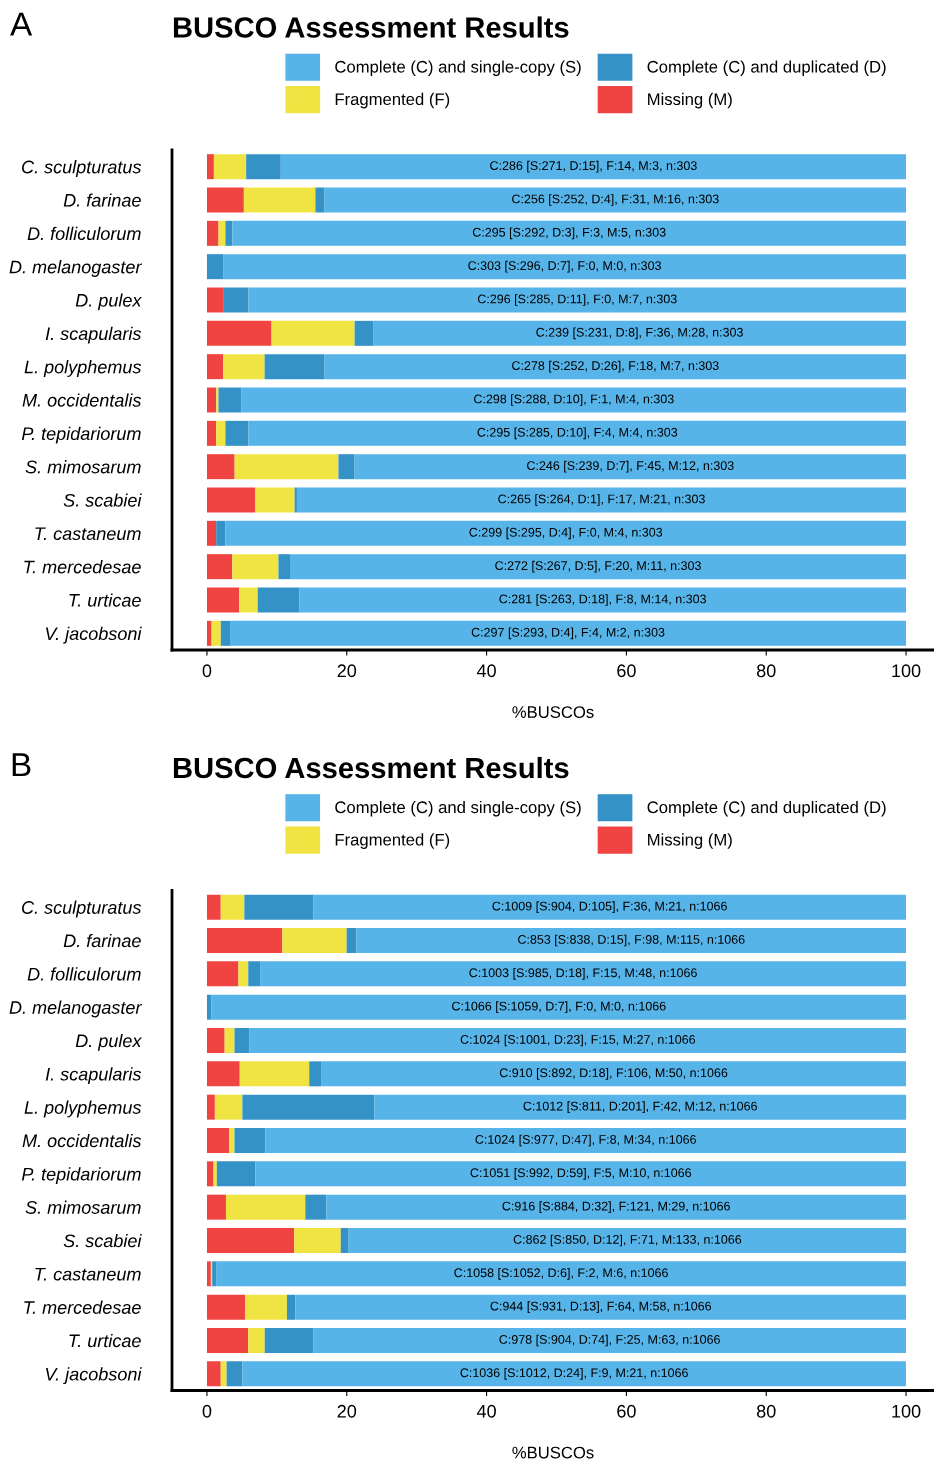  What do you see at coordinates (640, 1107) in the screenshot?
I see `data-label: C:1012 [S:811, D:201], F:42, M:12, n:1066` at bounding box center [640, 1107].